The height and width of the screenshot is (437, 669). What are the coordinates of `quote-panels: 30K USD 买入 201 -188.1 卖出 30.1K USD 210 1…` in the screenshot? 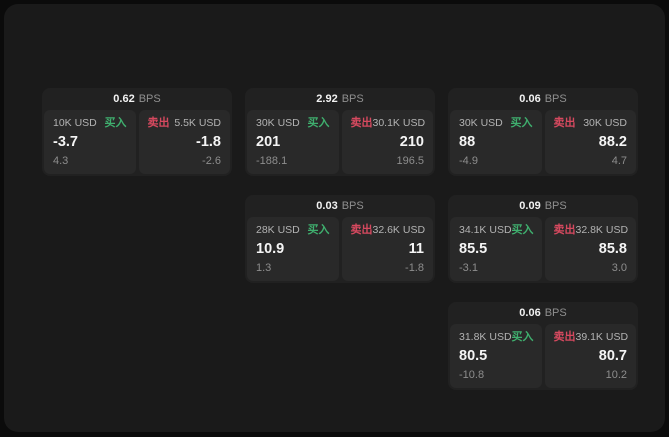 It's located at (340, 143).